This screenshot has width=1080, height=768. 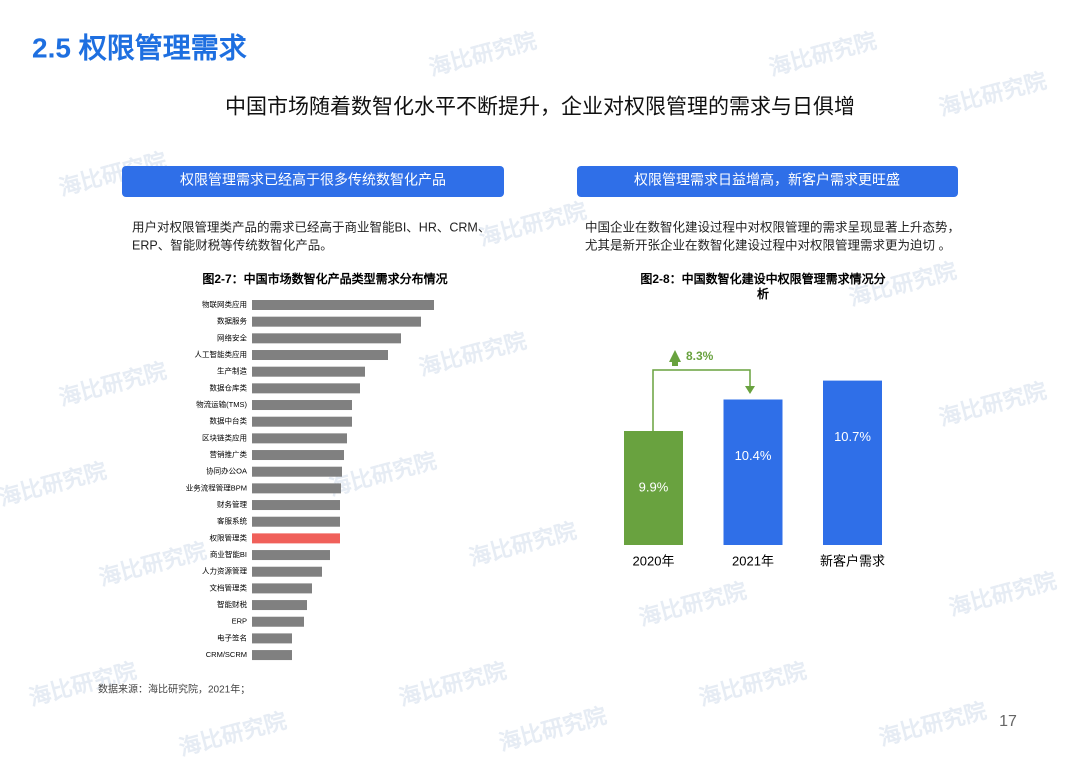 I want to click on y-tick-label: 生产制造, so click(x=232, y=371).